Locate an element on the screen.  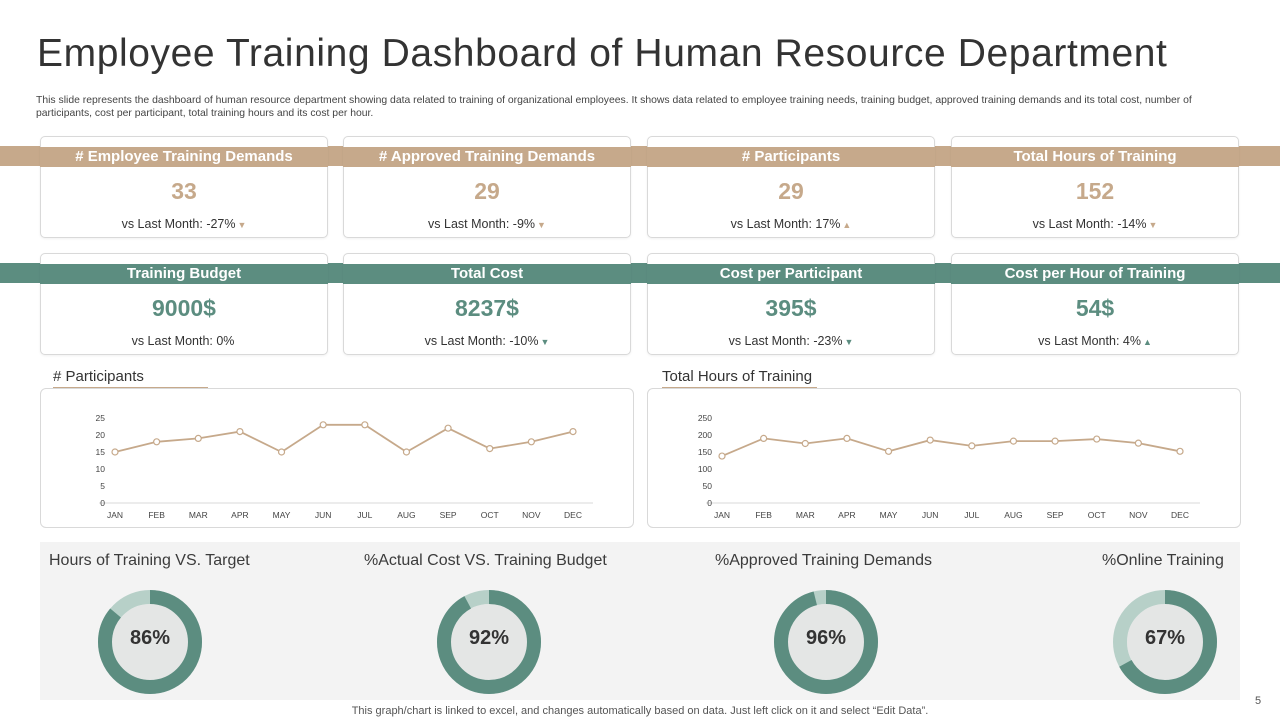
page-number: 5 is located at coordinates (1258, 701).